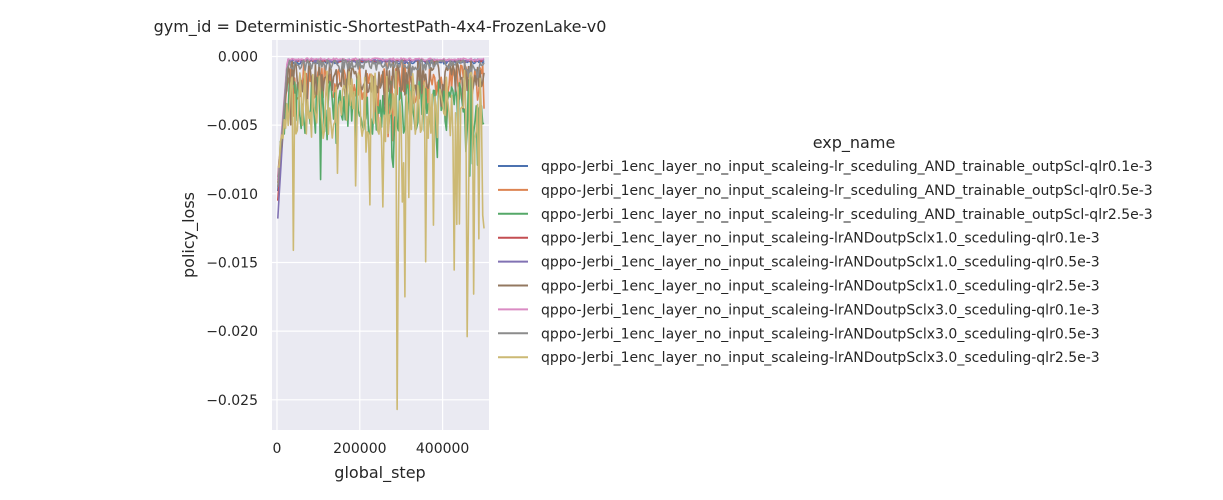 This screenshot has height=500, width=1223. What do you see at coordinates (232, 195) in the screenshot?
I see `y-tick-label: −0.010` at bounding box center [232, 195].